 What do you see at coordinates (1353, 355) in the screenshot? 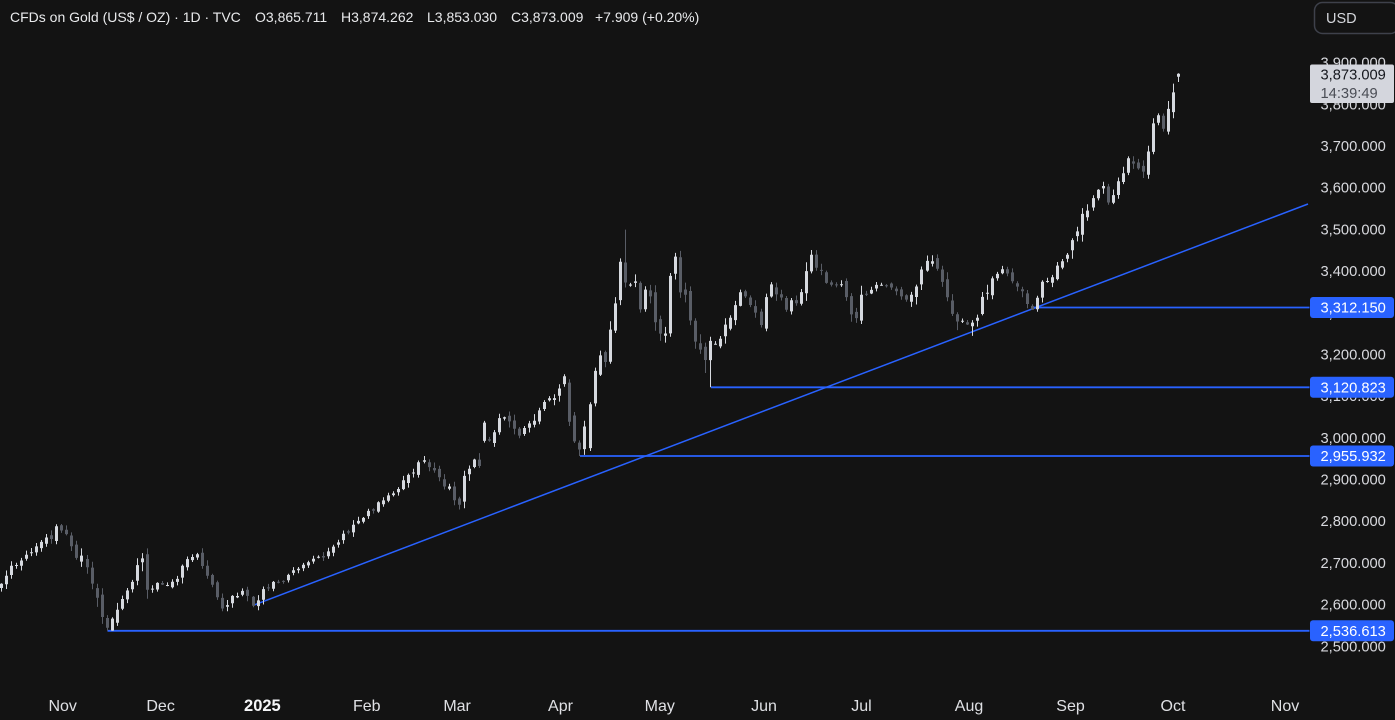
I see `svg-text: 3,200.000` at bounding box center [1353, 355].